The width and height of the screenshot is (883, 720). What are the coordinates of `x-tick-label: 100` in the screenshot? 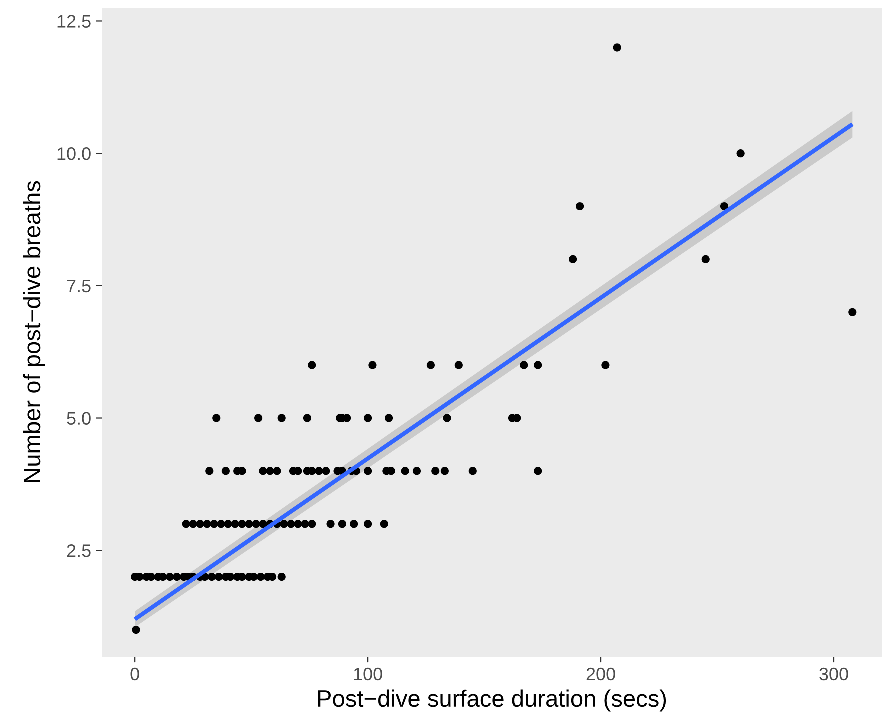 It's located at (368, 674).